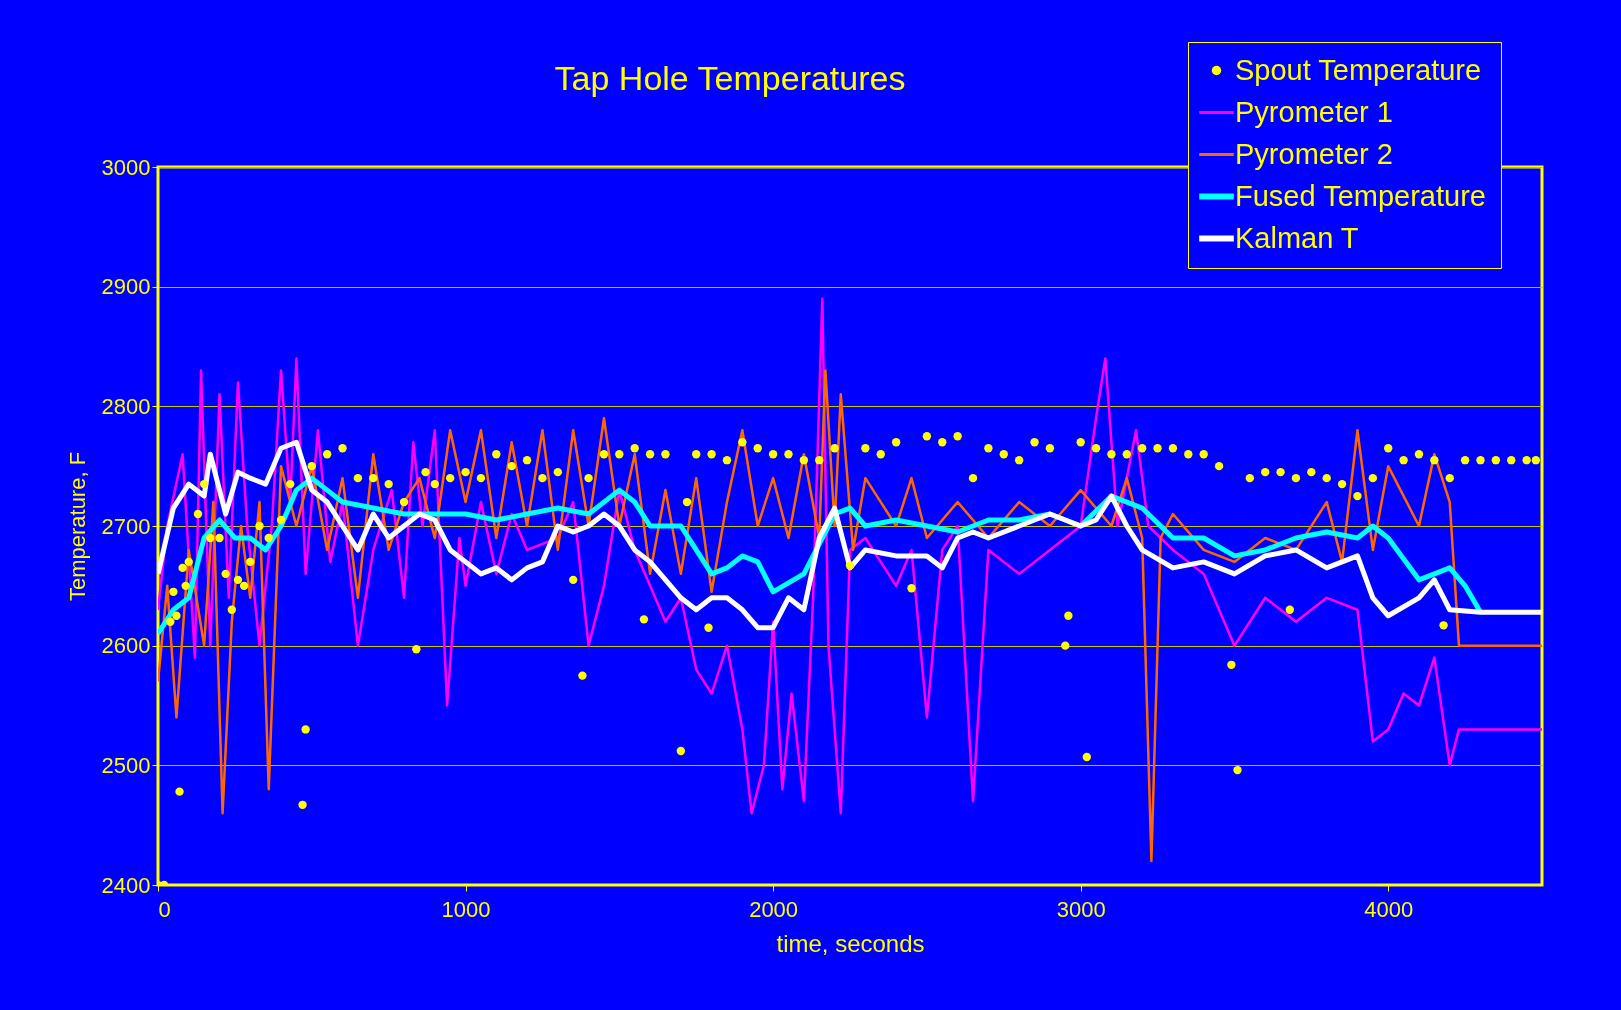 This screenshot has height=1010, width=1621. What do you see at coordinates (1314, 153) in the screenshot?
I see `legend-label: Pyrometer 2` at bounding box center [1314, 153].